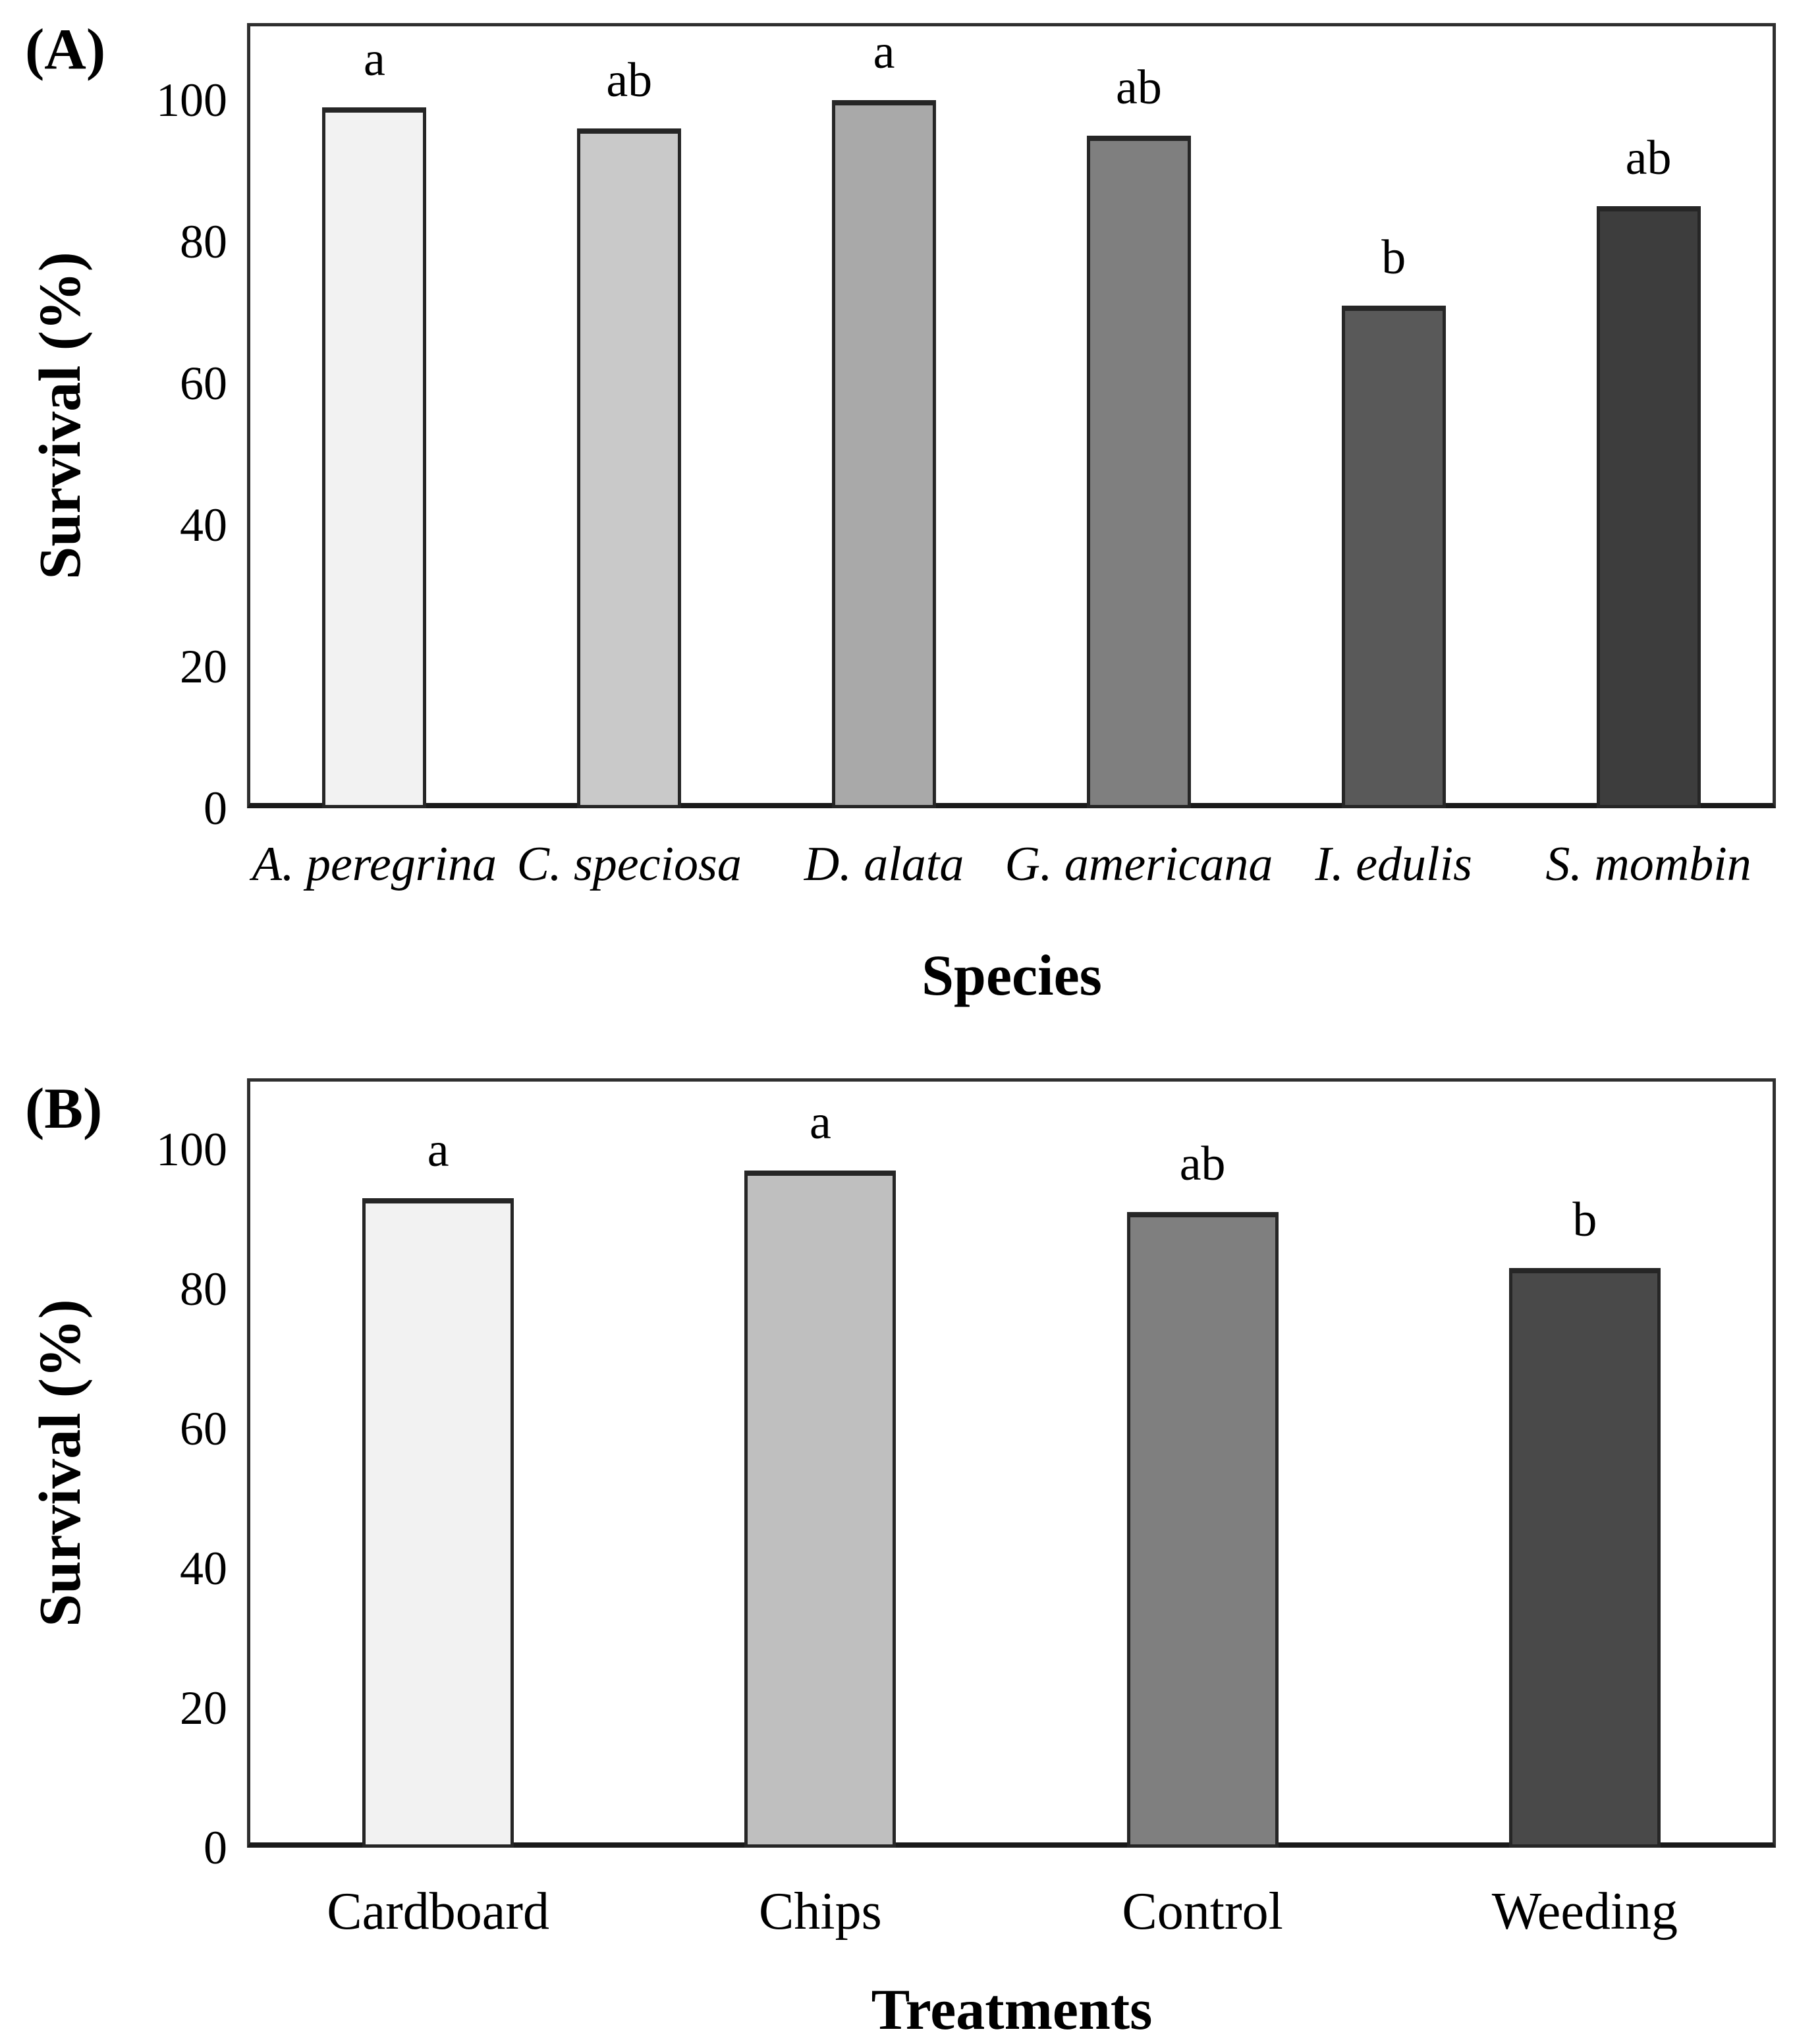  Describe the element at coordinates (1648, 507) in the screenshot. I see `bar-s-mombin` at that location.